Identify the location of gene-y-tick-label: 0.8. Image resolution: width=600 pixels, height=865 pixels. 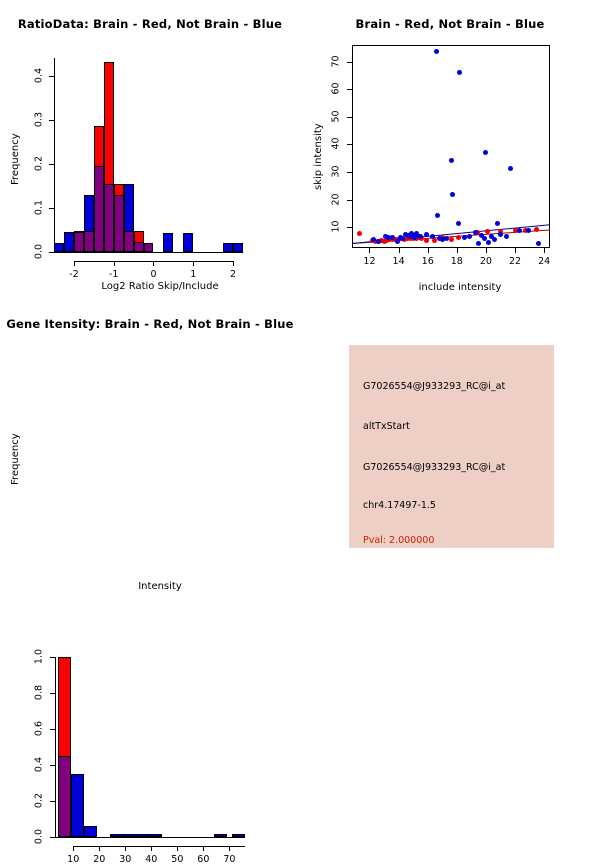
(39, 692).